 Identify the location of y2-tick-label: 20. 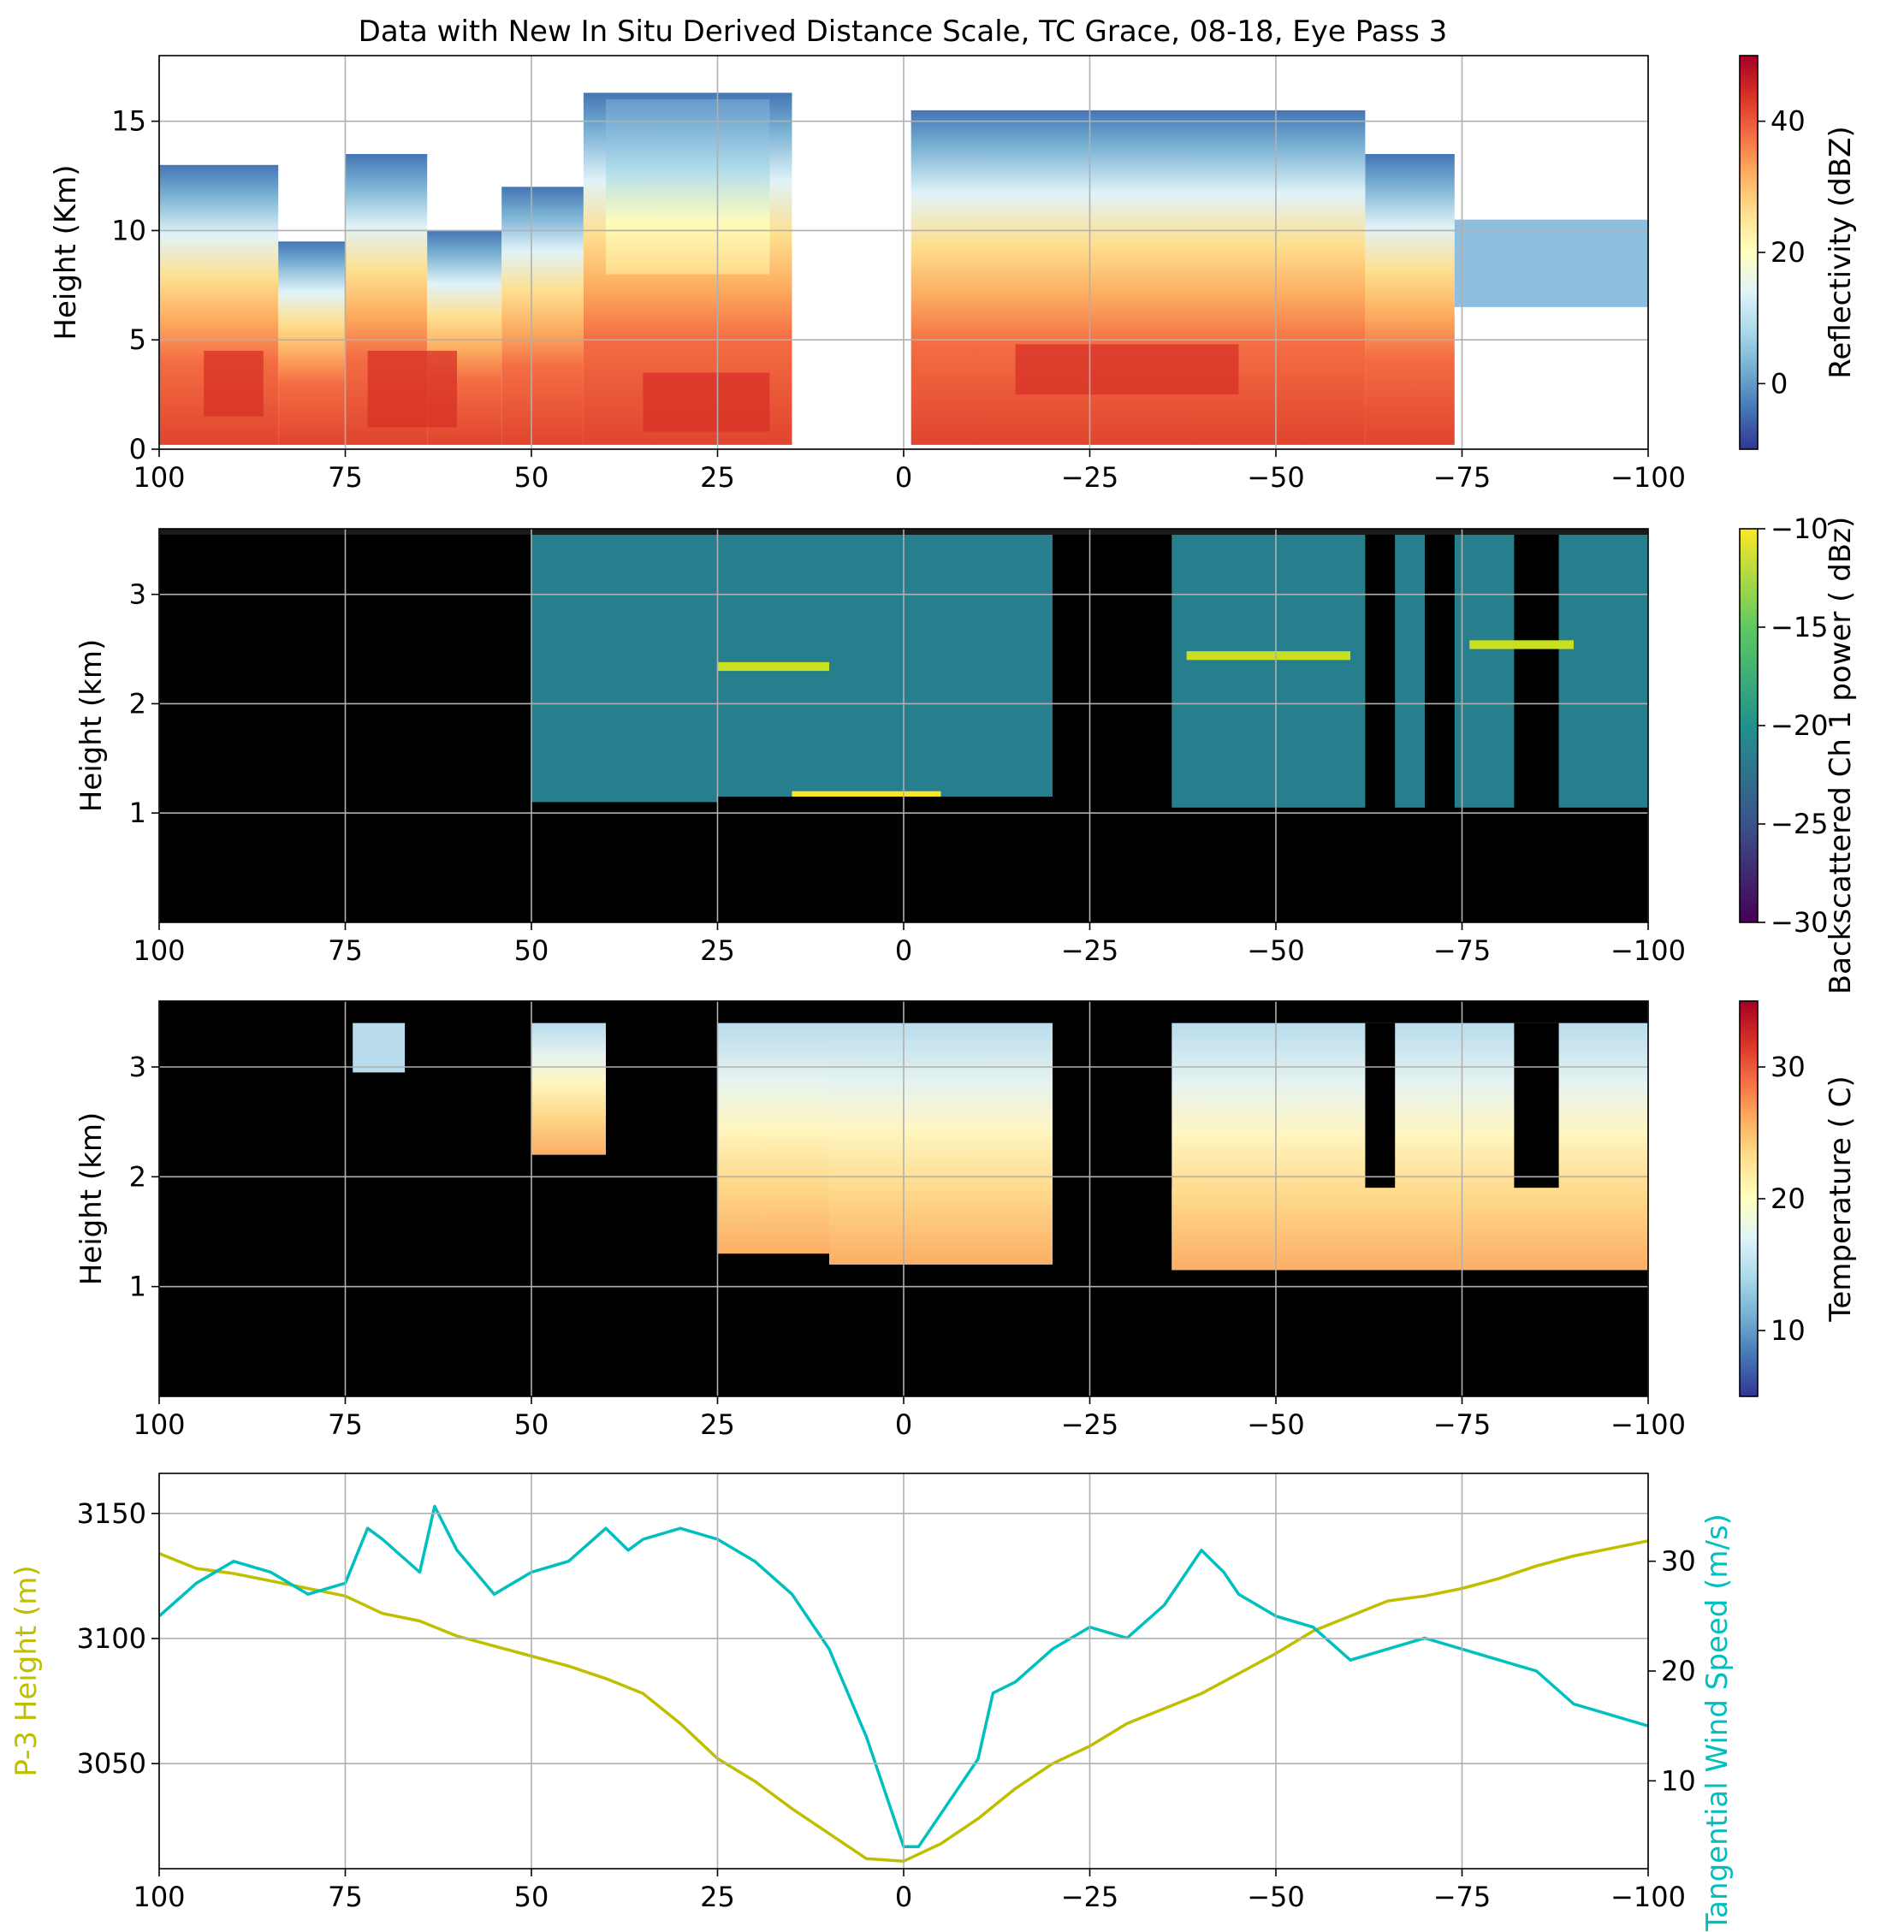
(1678, 1671).